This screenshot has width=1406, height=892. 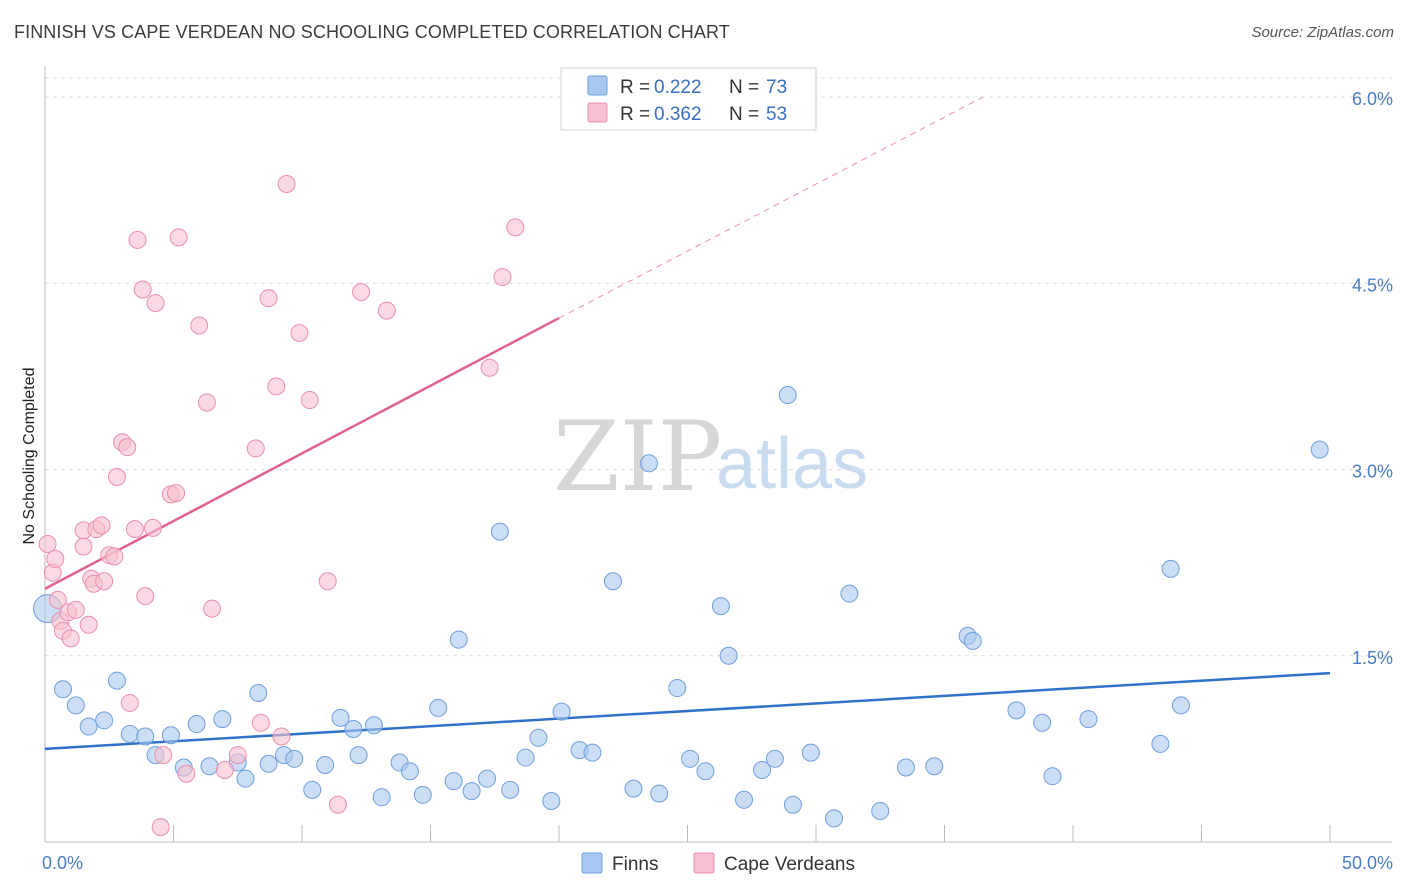 I want to click on y-tick-label: 4.5%, so click(x=1372, y=285).